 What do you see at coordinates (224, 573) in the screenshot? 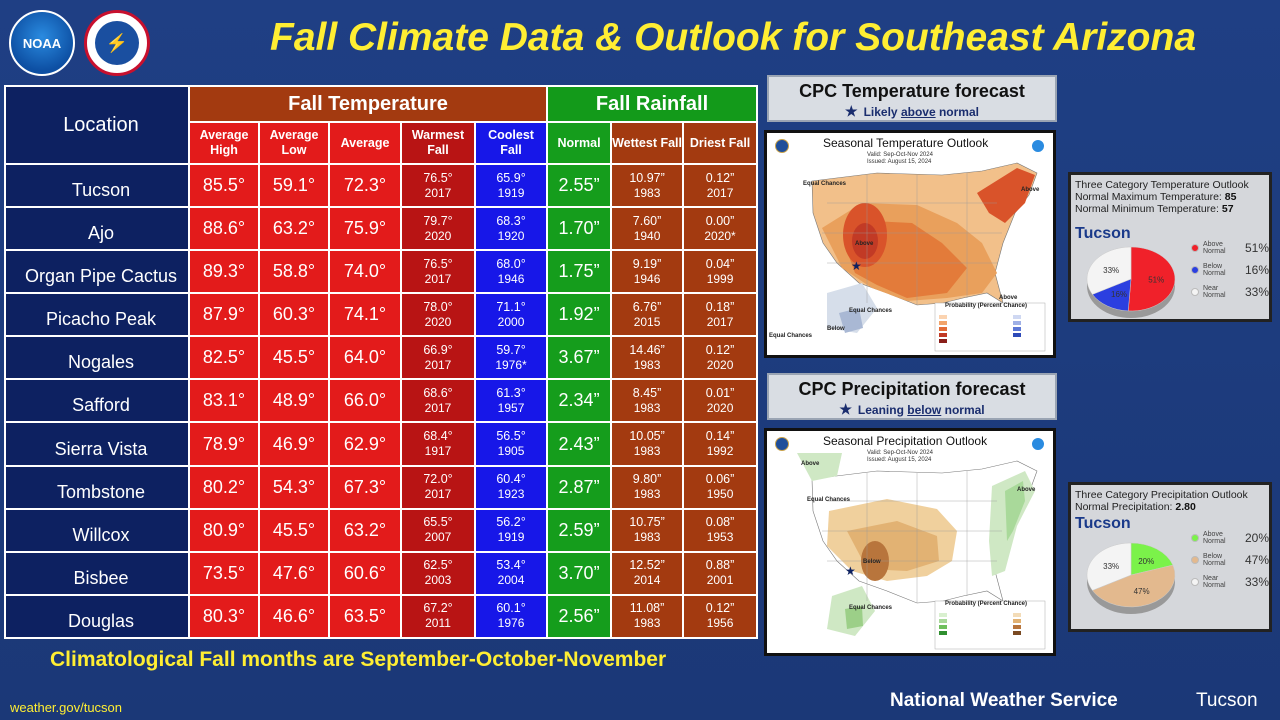
I see `avg-high-cell: 73.5°` at bounding box center [224, 573].